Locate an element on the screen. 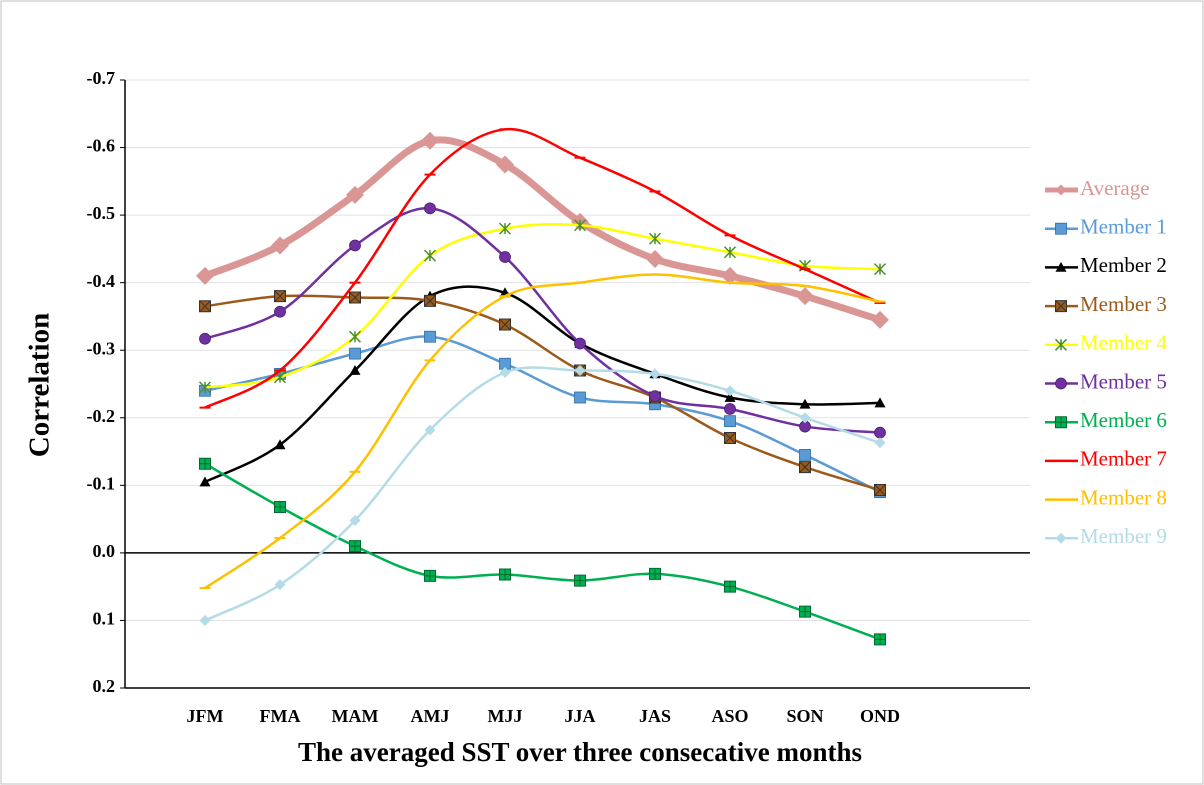 The width and height of the screenshot is (1204, 785). legend-label: Member 1 is located at coordinates (1123, 227).